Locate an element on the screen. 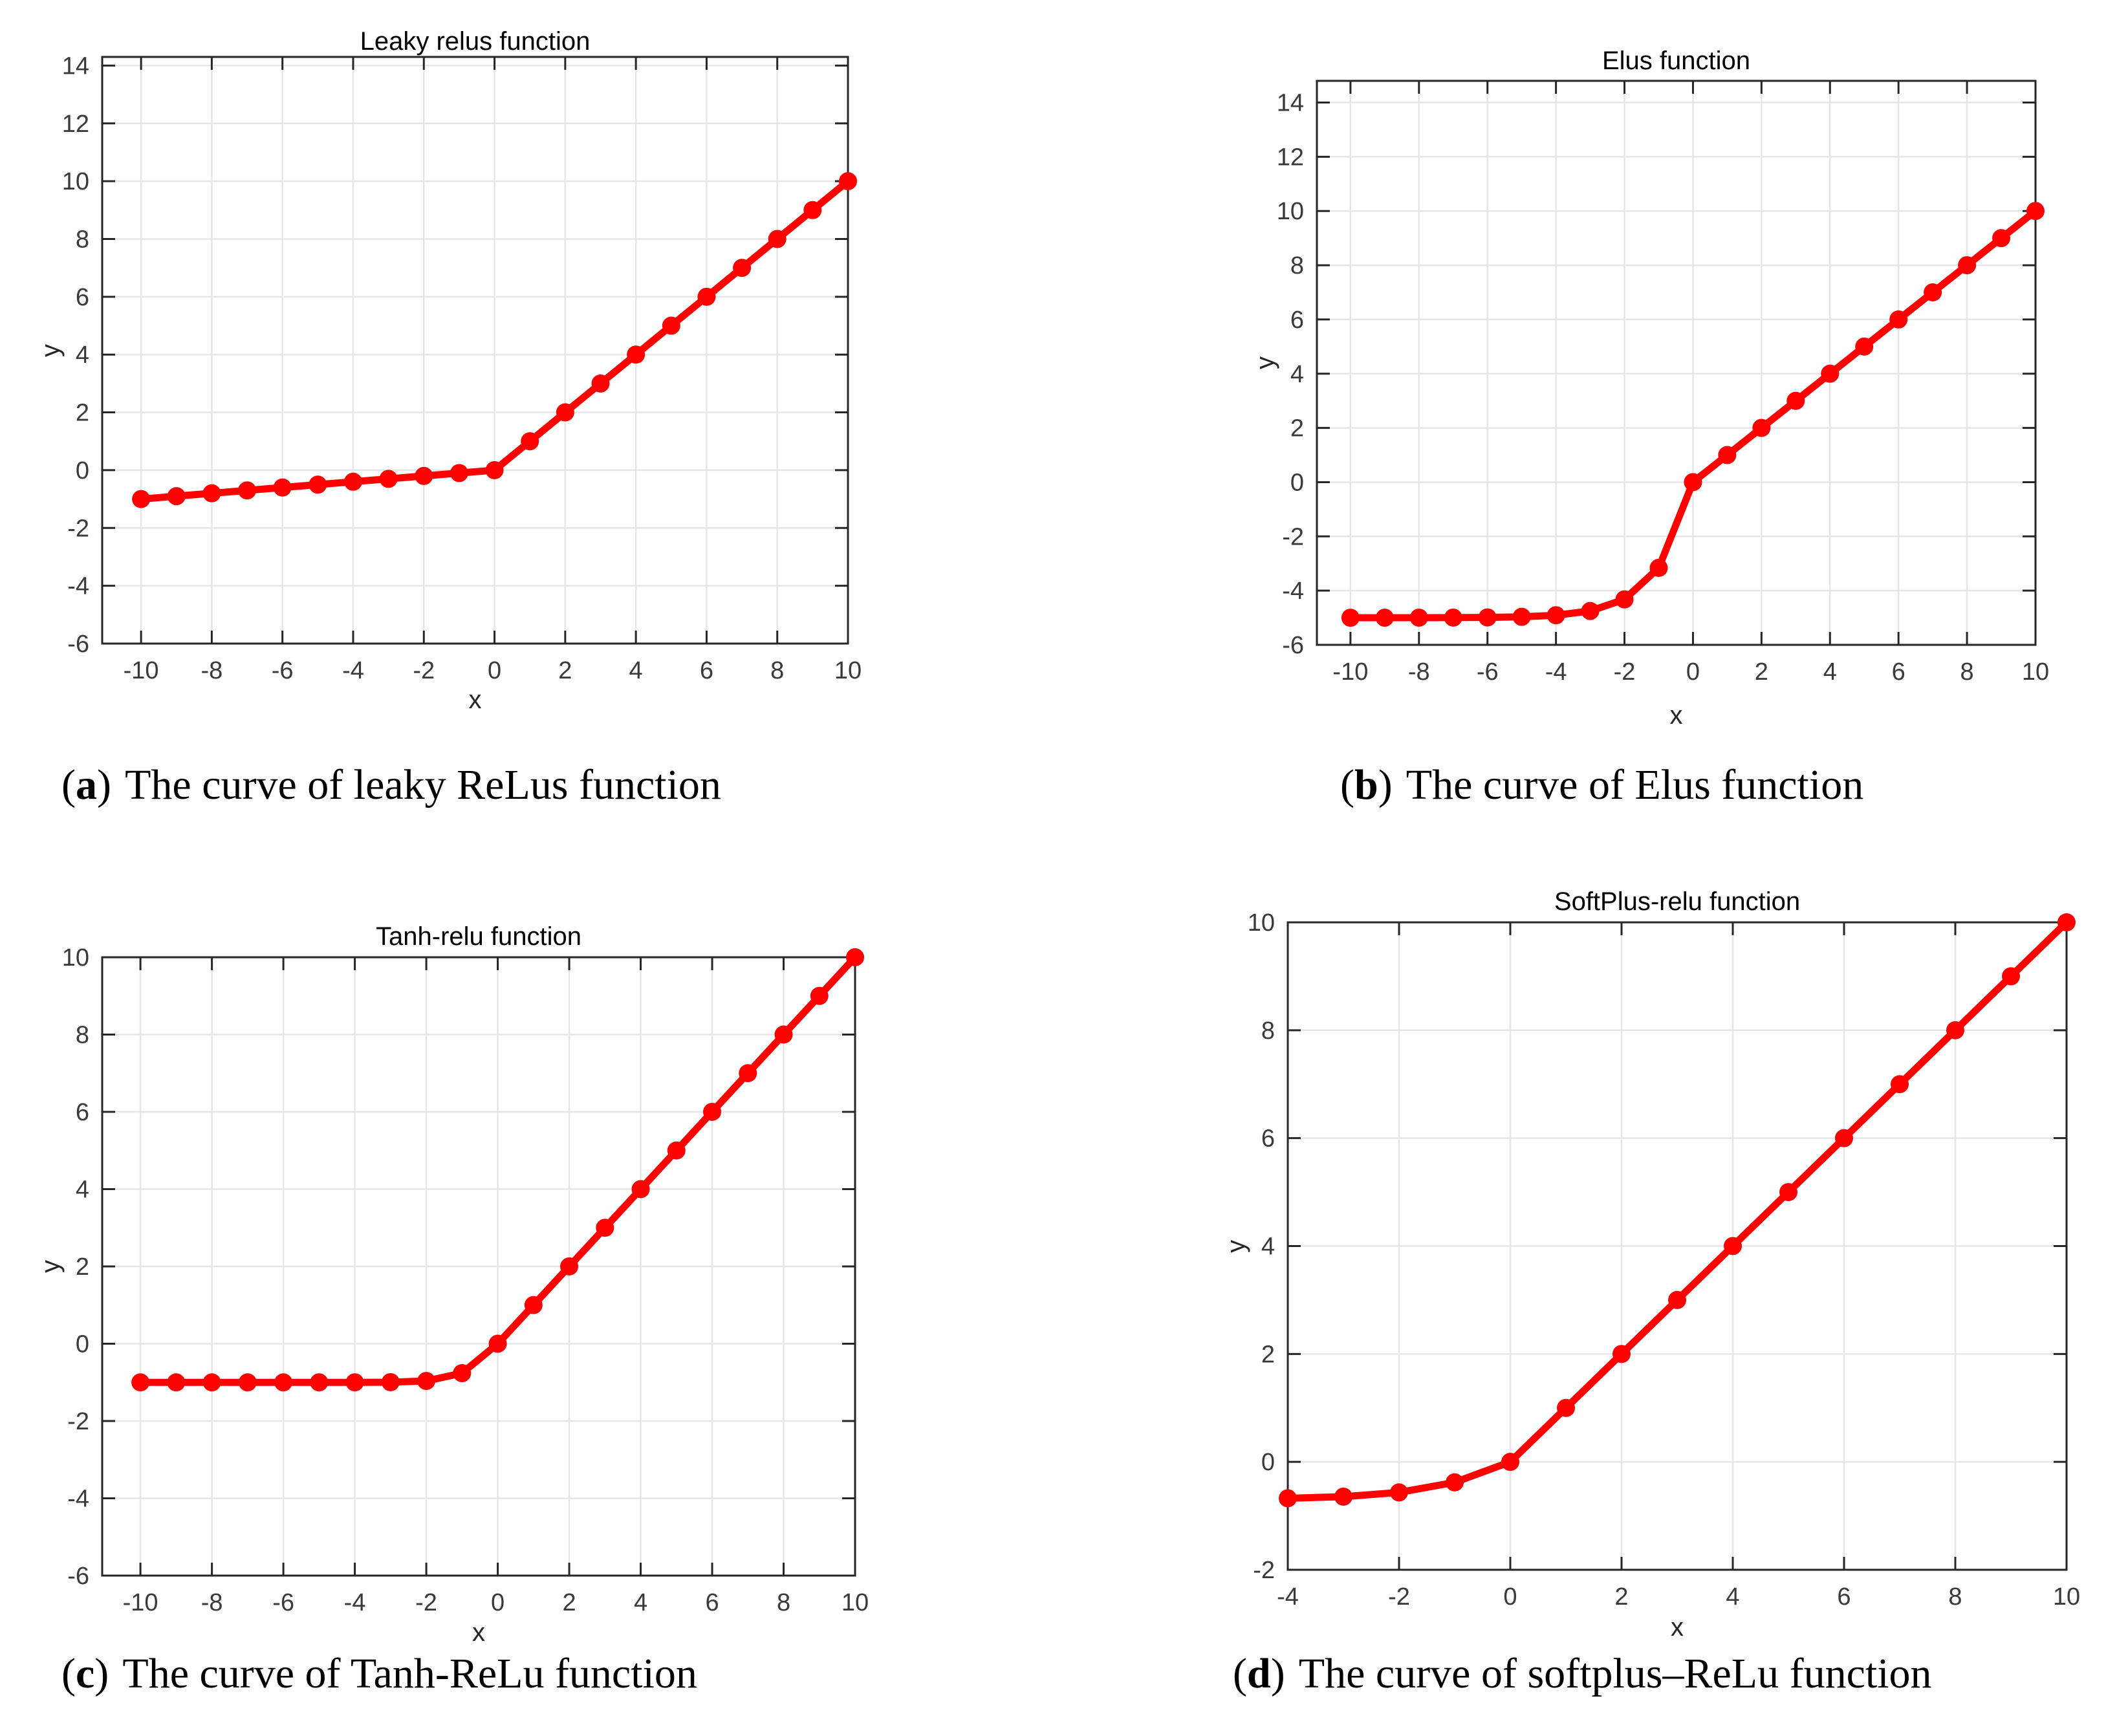 The height and width of the screenshot is (1736, 2106). caption-c: (c) The curve of Tanh-ReLu function is located at coordinates (379, 1673).